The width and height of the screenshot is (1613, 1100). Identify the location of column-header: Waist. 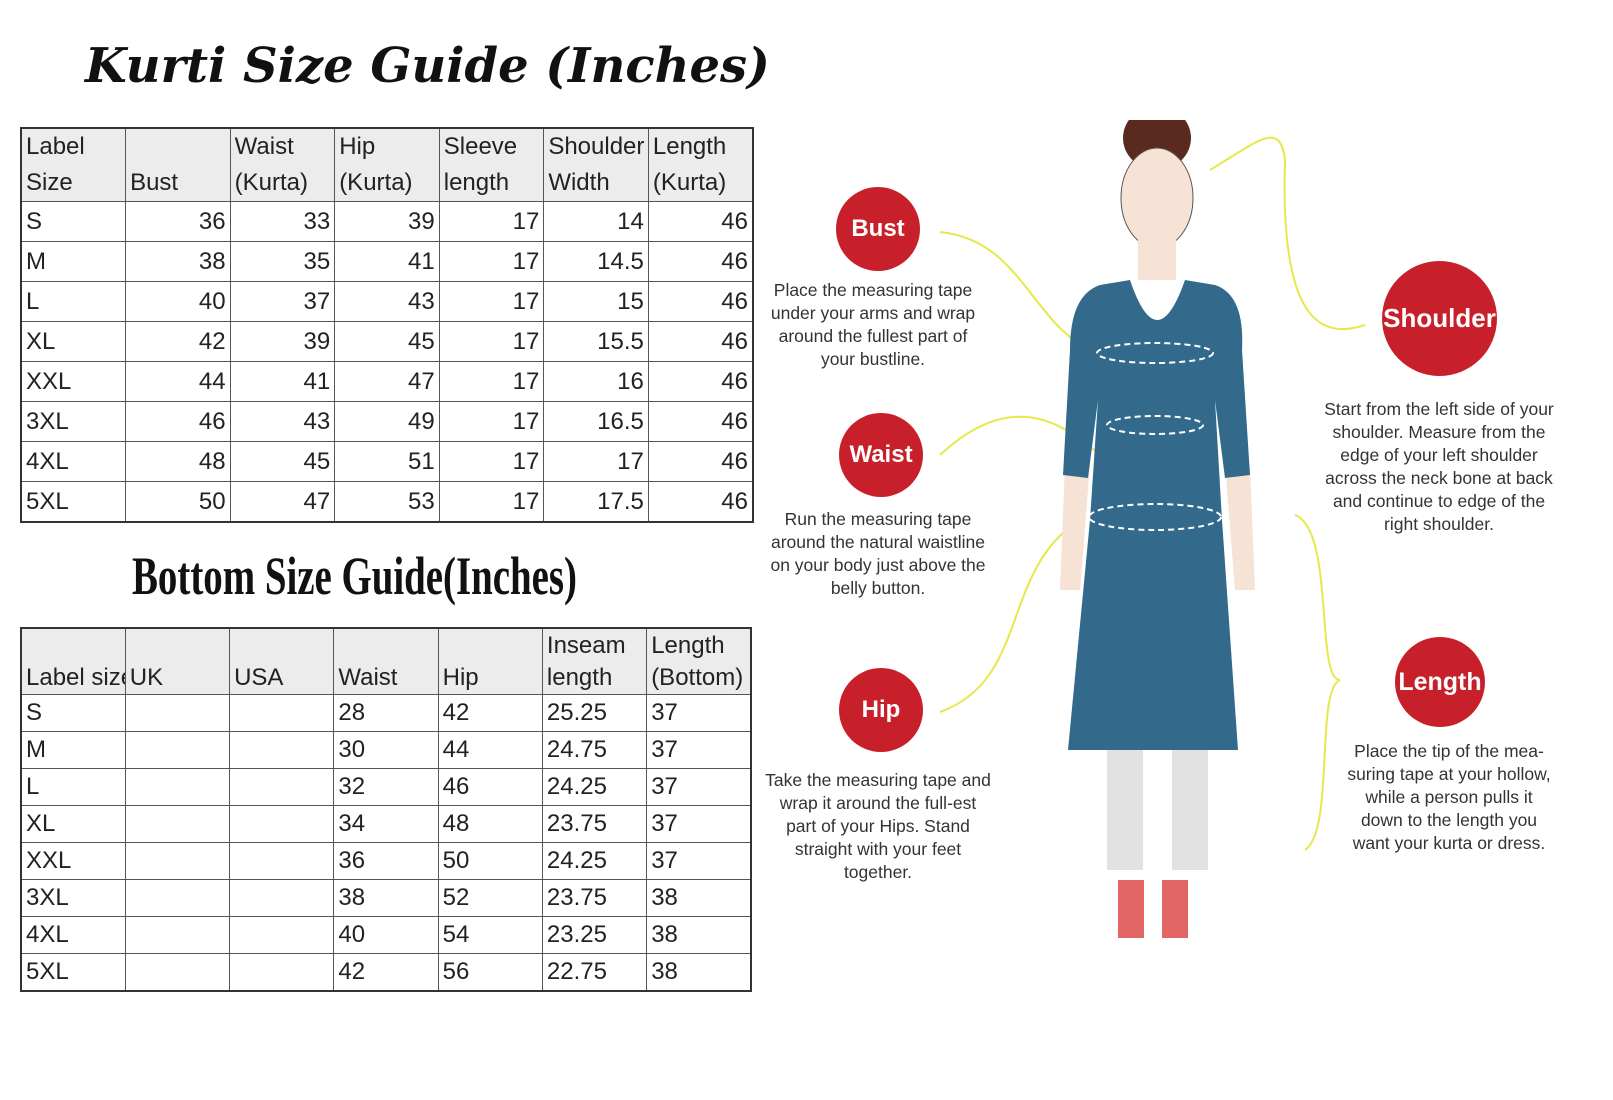
(386, 661).